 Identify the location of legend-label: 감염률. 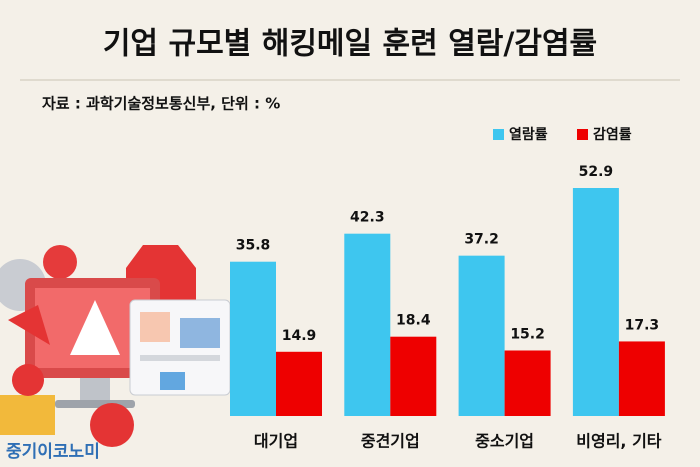
(612, 134).